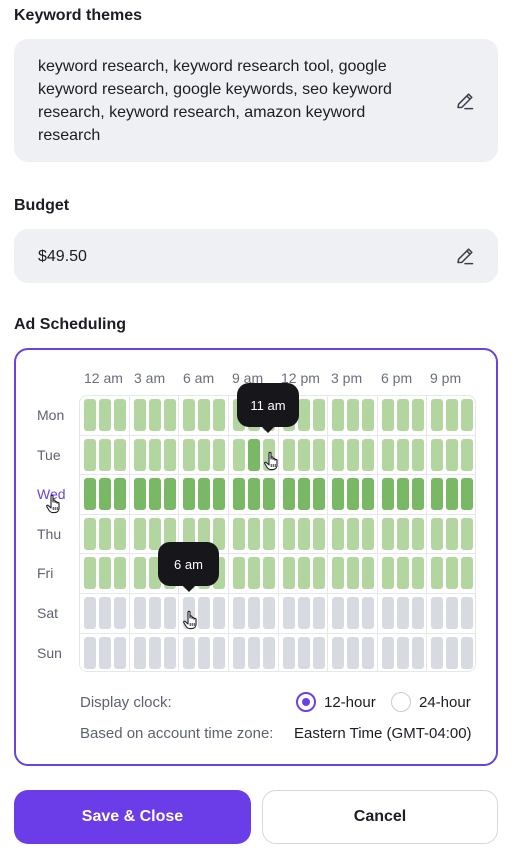 Image resolution: width=520 pixels, height=854 pixels. Describe the element at coordinates (380, 817) in the screenshot. I see `cancel-button: Cancel` at that location.